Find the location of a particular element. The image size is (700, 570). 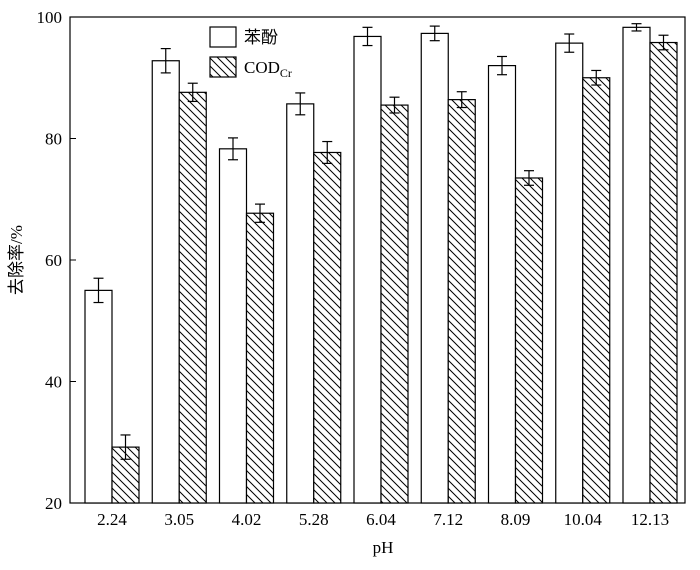

x-tick-label: 12.13 is located at coordinates (650, 519).